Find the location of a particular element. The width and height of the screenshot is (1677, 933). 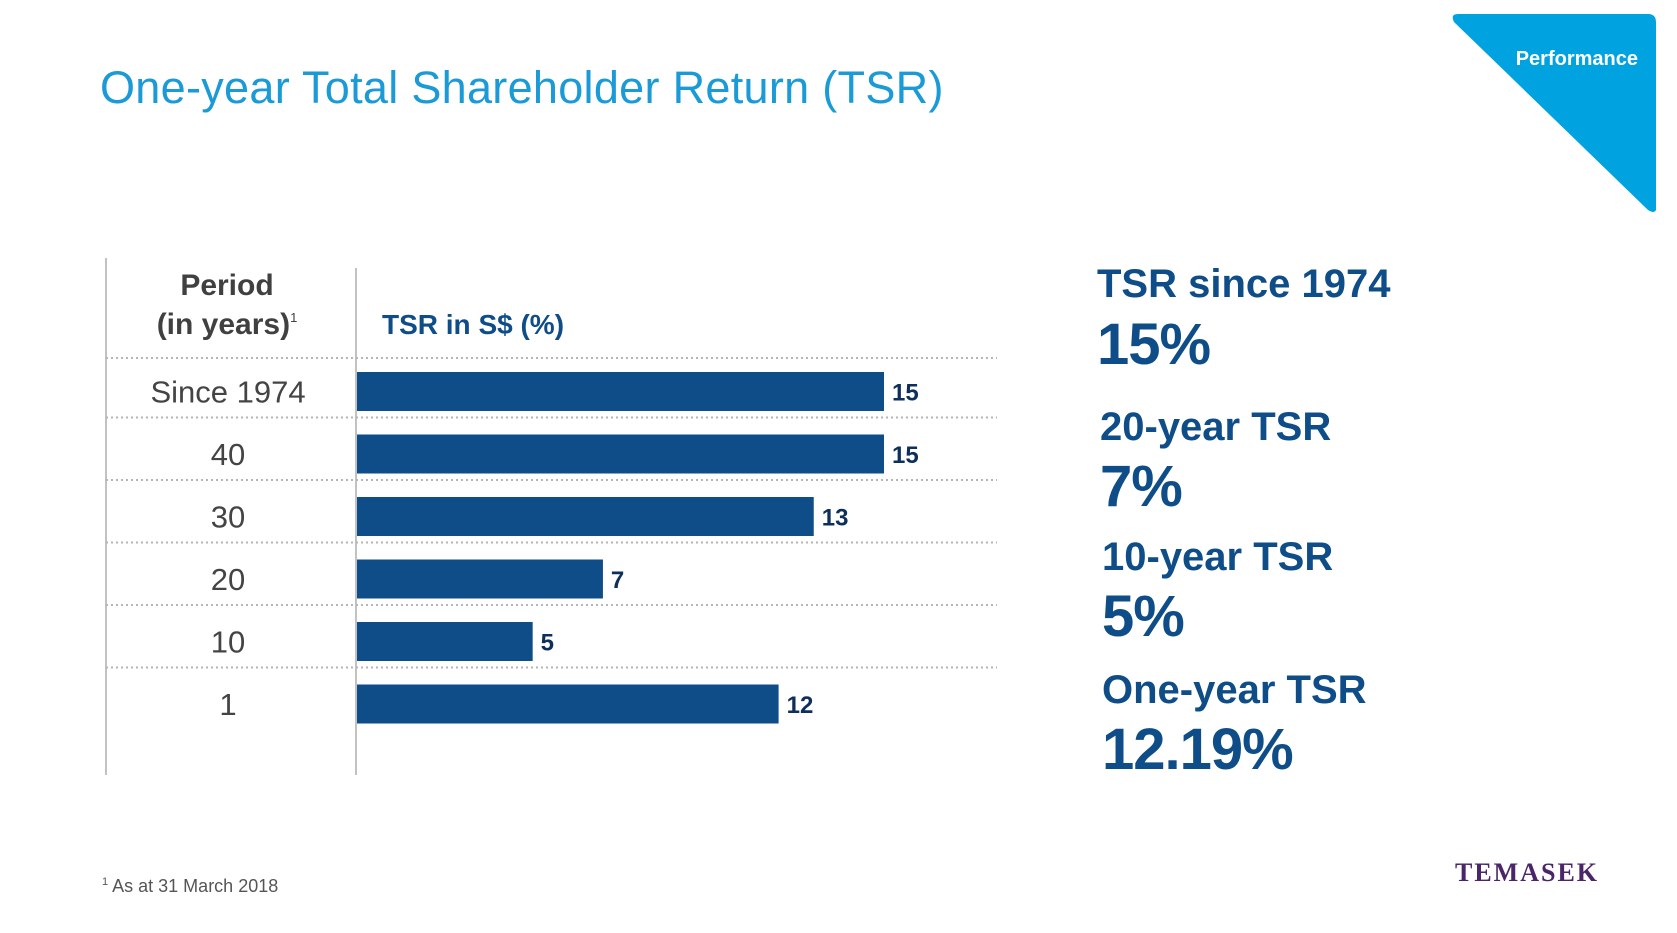

bar-value-label: 12 is located at coordinates (800, 705).